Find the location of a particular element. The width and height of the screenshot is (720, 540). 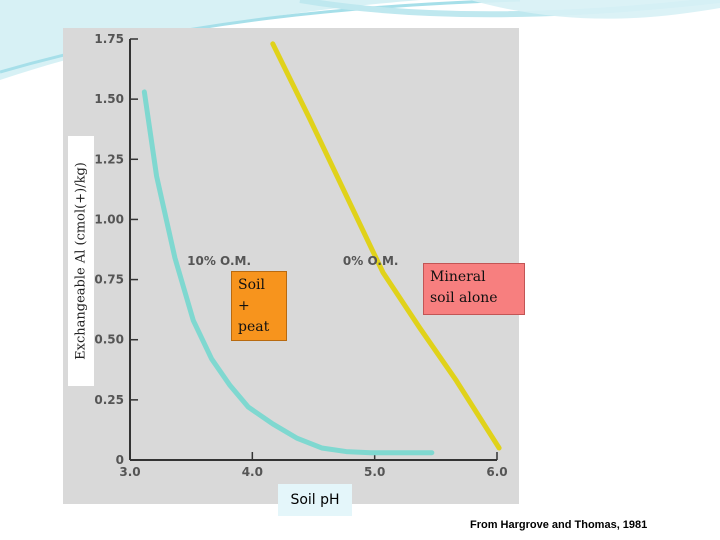

callout-line: Soil is located at coordinates (251, 285).